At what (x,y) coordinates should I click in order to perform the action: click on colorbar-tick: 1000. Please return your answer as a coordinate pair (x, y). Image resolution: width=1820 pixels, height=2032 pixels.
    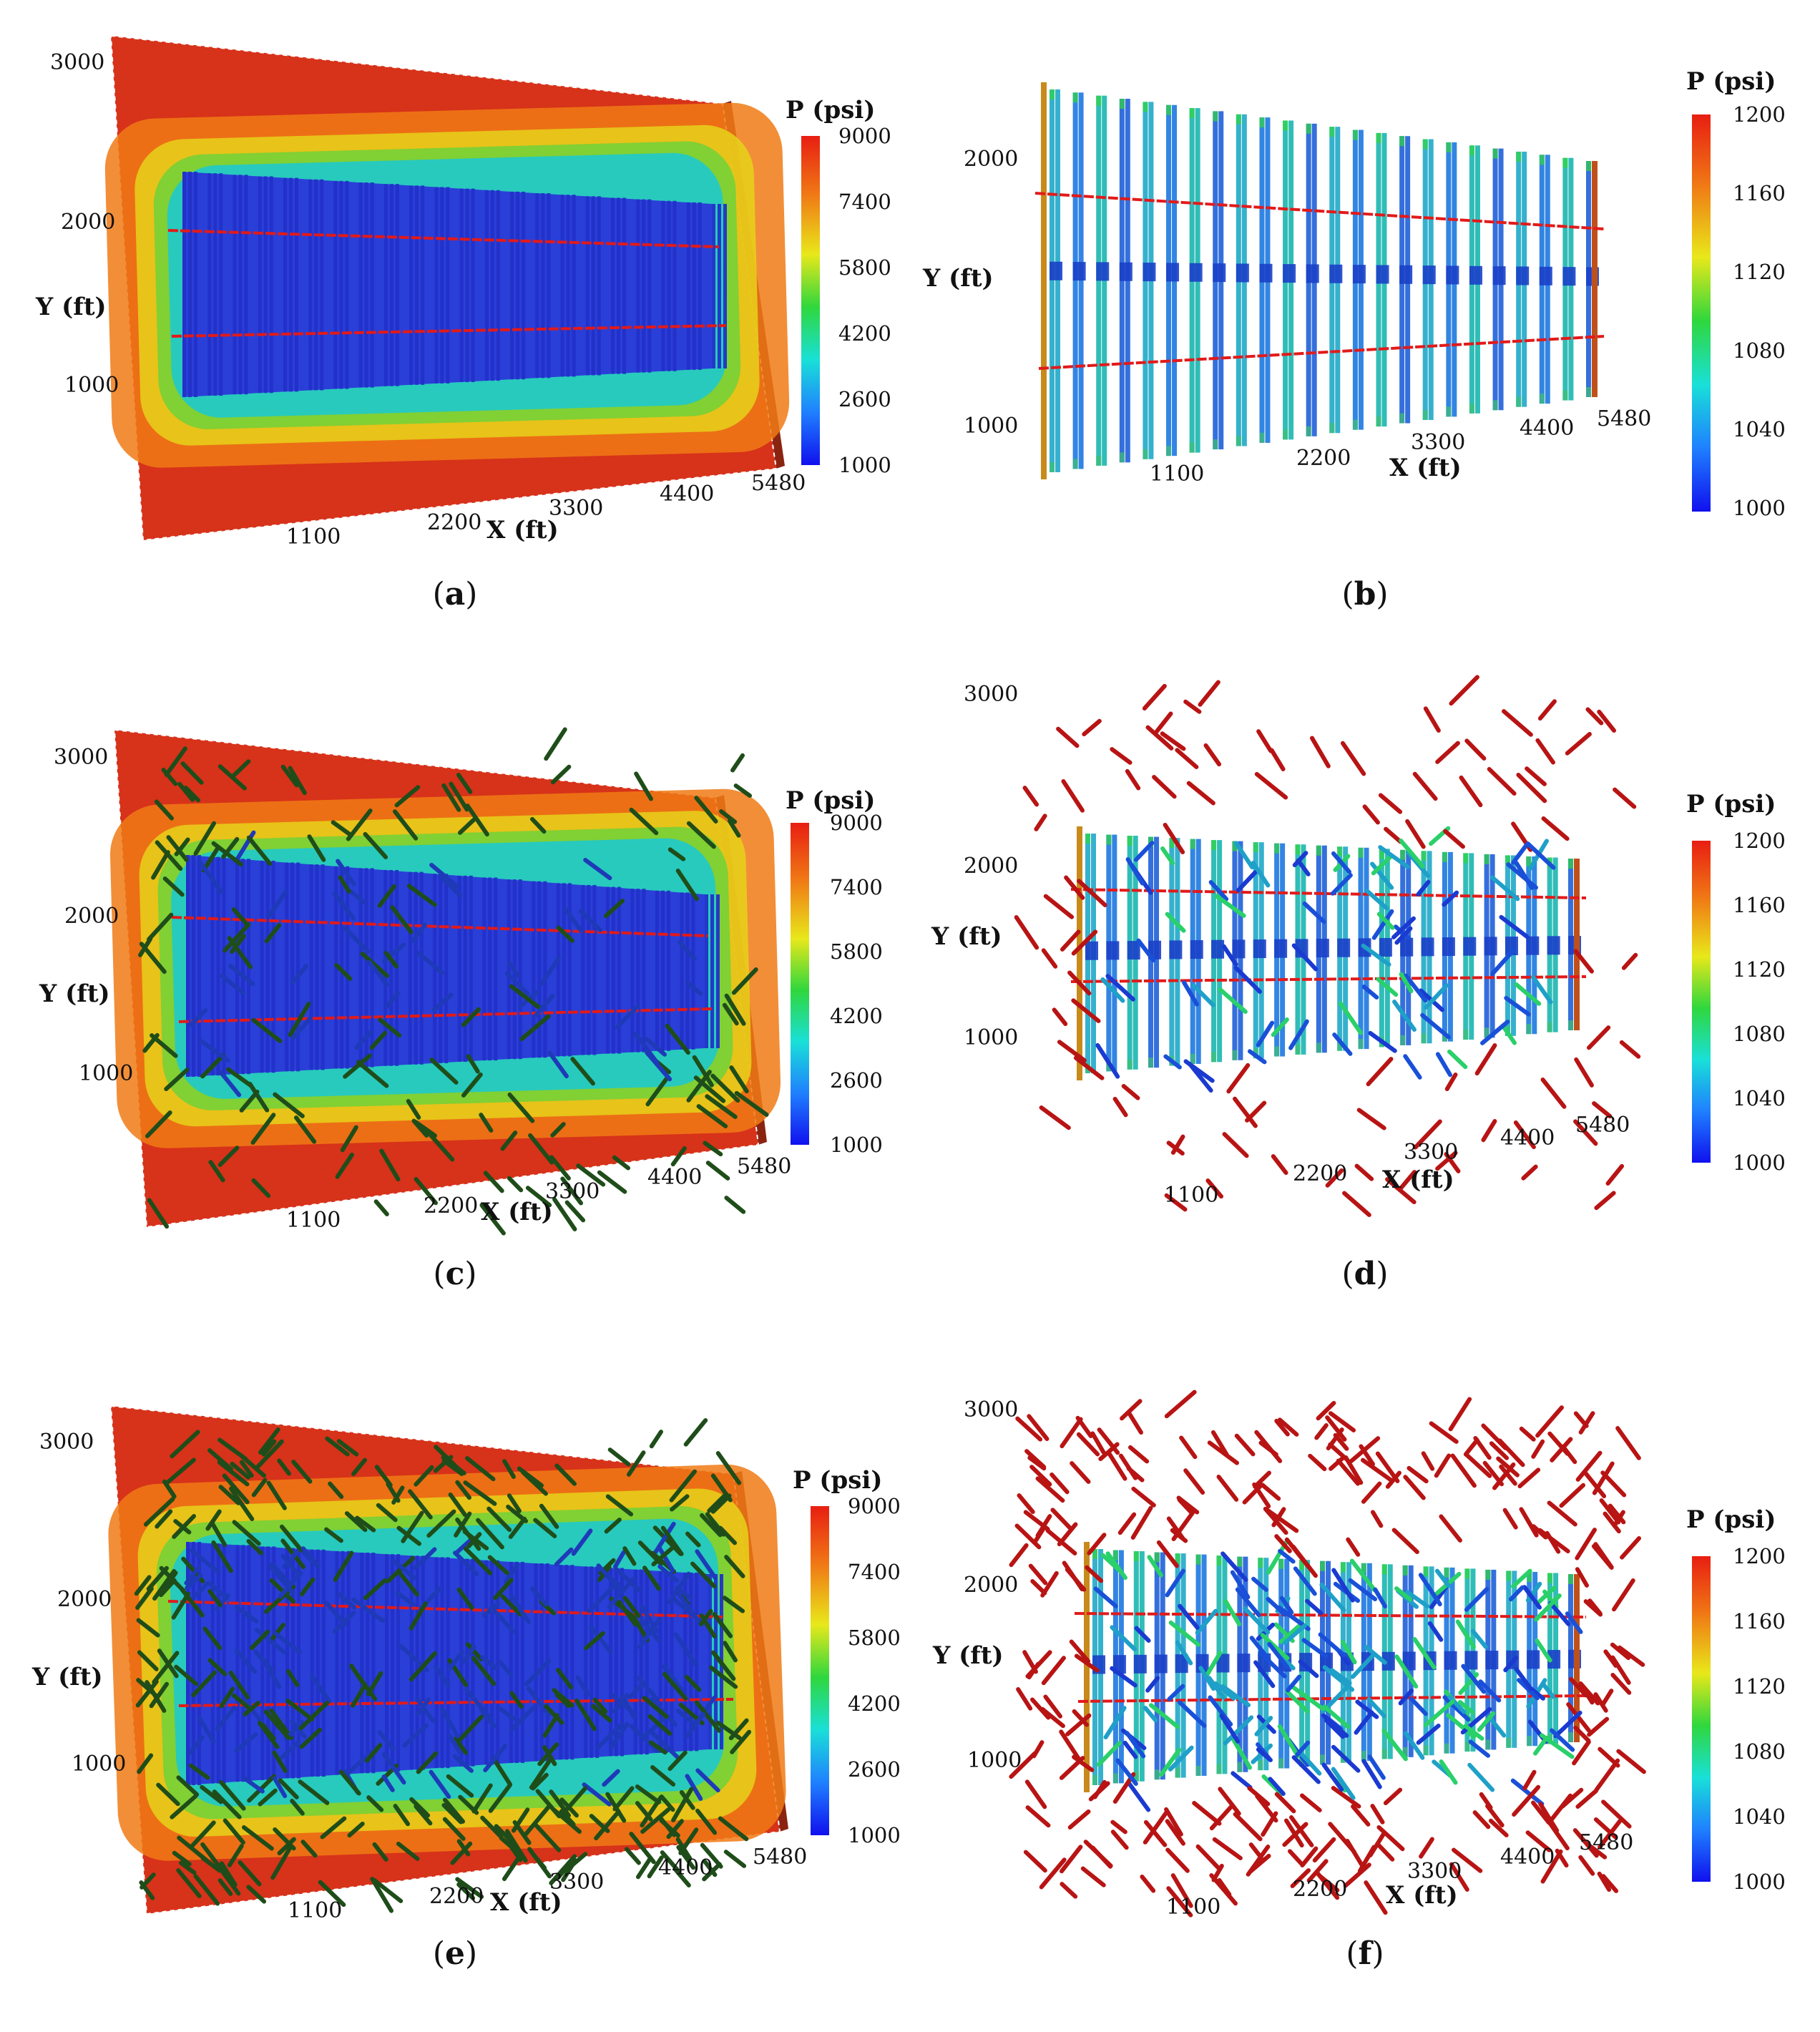
    Looking at the image, I should click on (1759, 1882).